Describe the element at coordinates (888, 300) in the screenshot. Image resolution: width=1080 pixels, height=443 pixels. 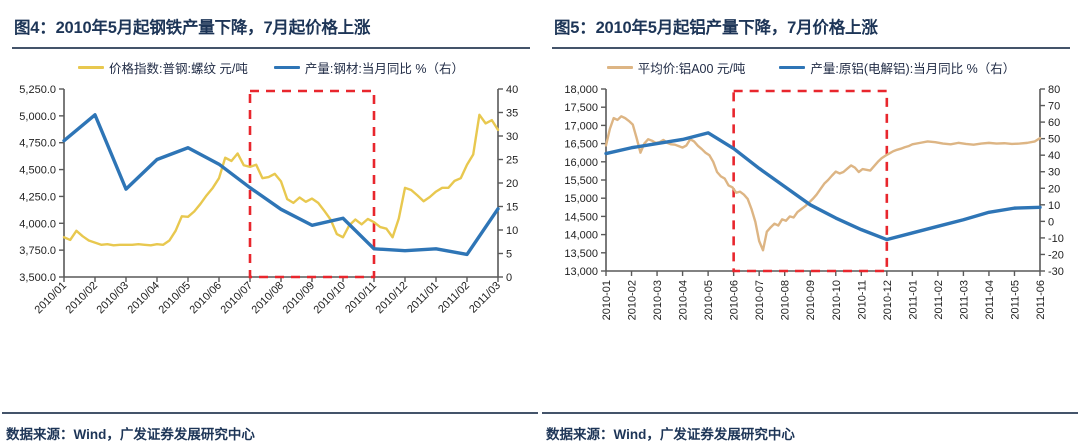
I see `svg-text: 2010-12` at that location.